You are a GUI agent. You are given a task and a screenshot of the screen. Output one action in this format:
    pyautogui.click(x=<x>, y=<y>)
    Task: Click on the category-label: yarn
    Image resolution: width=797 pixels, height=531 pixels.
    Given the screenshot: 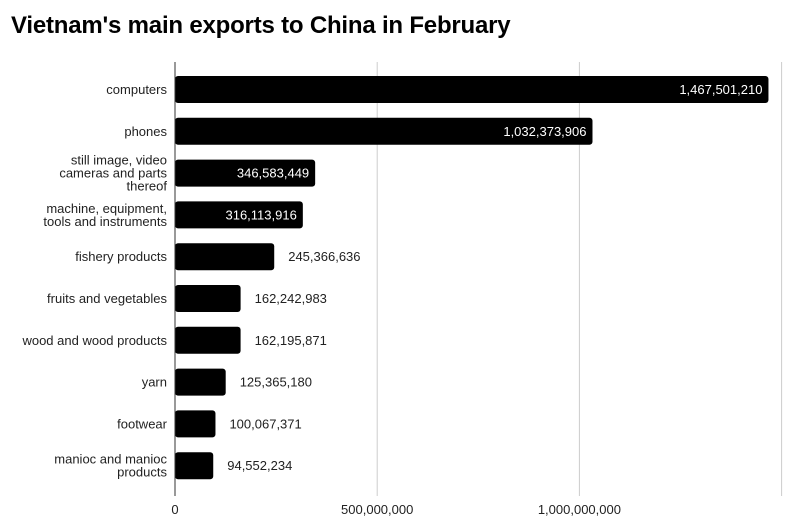 What is the action you would take?
    pyautogui.click(x=154, y=382)
    